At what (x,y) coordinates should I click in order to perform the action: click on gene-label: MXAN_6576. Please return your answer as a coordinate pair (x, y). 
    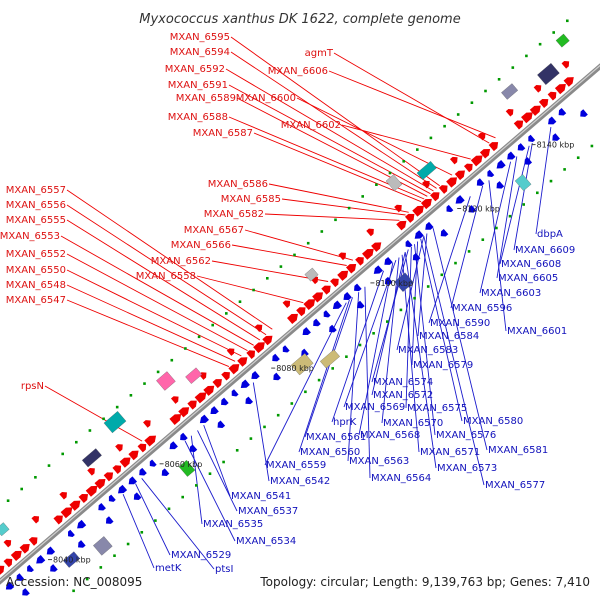
    Looking at the image, I should click on (466, 435).